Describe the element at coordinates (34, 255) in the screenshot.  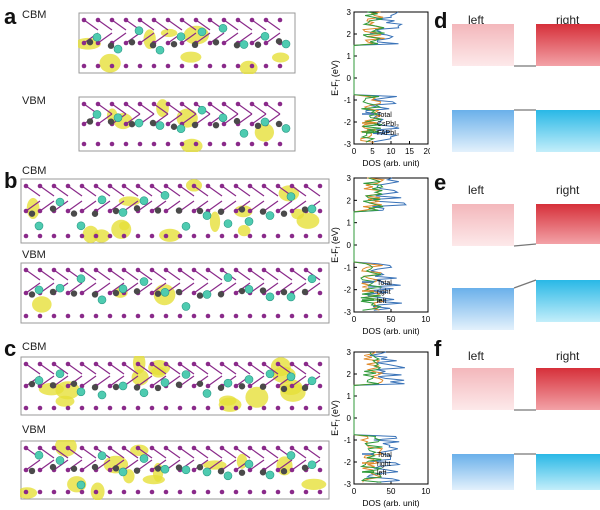
I see `vbm-label-b: VBM` at that location.